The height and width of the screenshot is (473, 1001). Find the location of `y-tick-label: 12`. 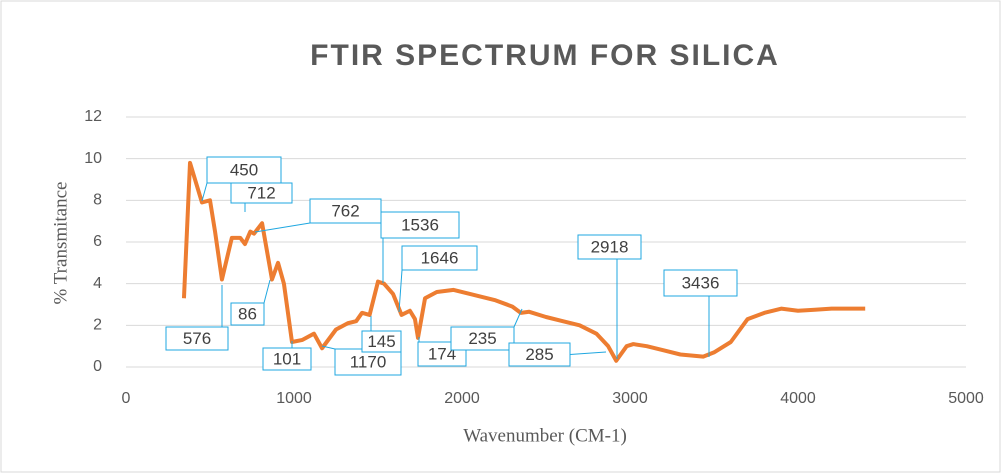

y-tick-label: 12 is located at coordinates (93, 116).